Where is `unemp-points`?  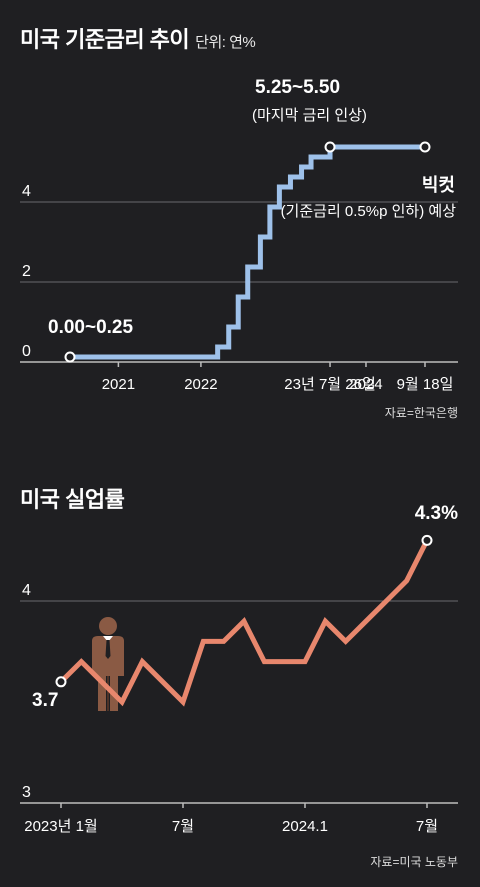
unemp-points is located at coordinates (244, 611).